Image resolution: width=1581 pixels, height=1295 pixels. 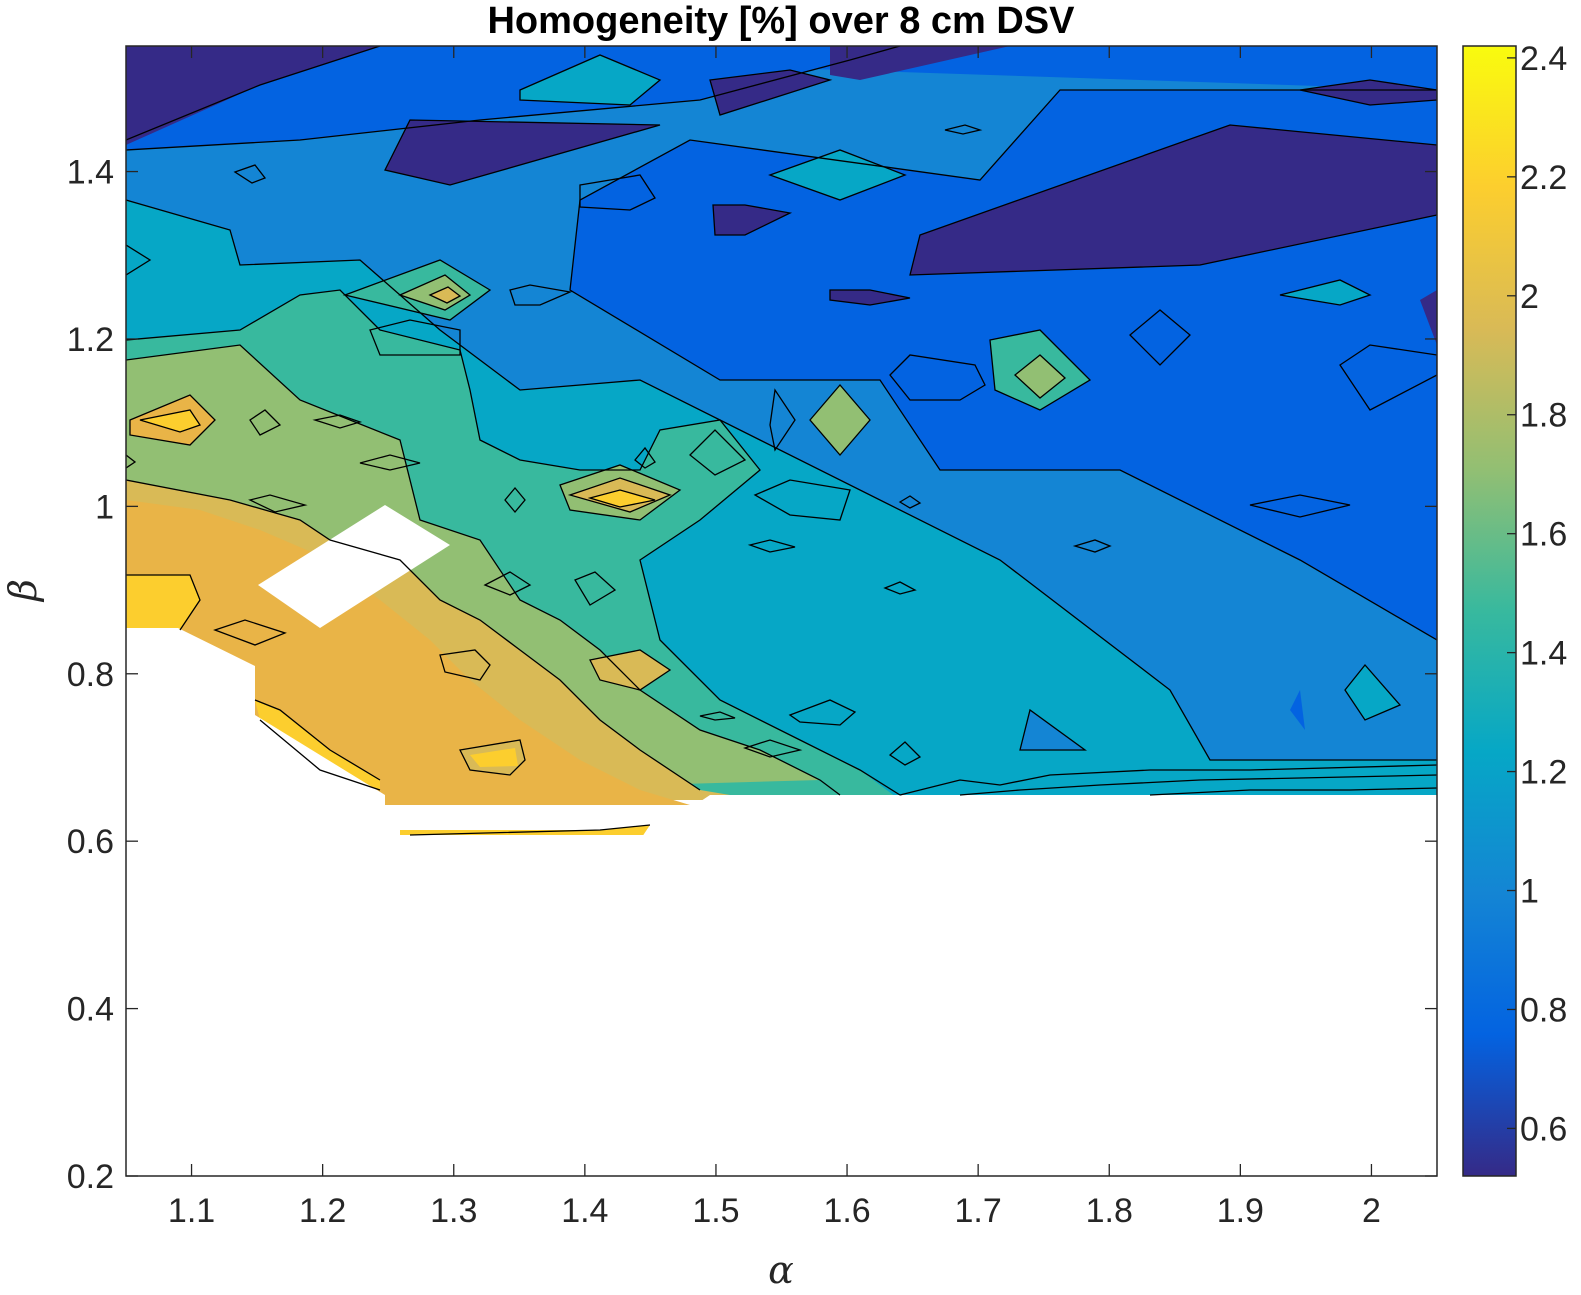 I want to click on x-tick-label: 1.1, so click(x=191, y=1211).